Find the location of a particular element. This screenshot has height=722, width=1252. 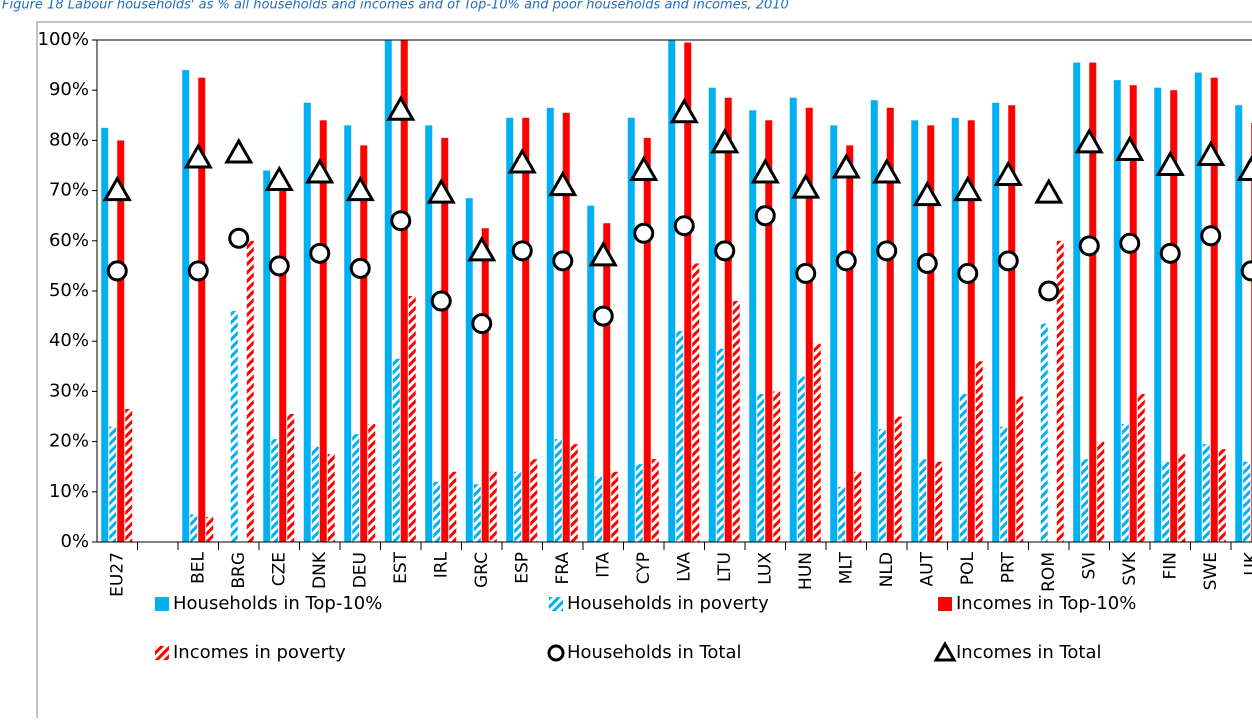

x-tick-label: LVA is located at coordinates (684, 567).